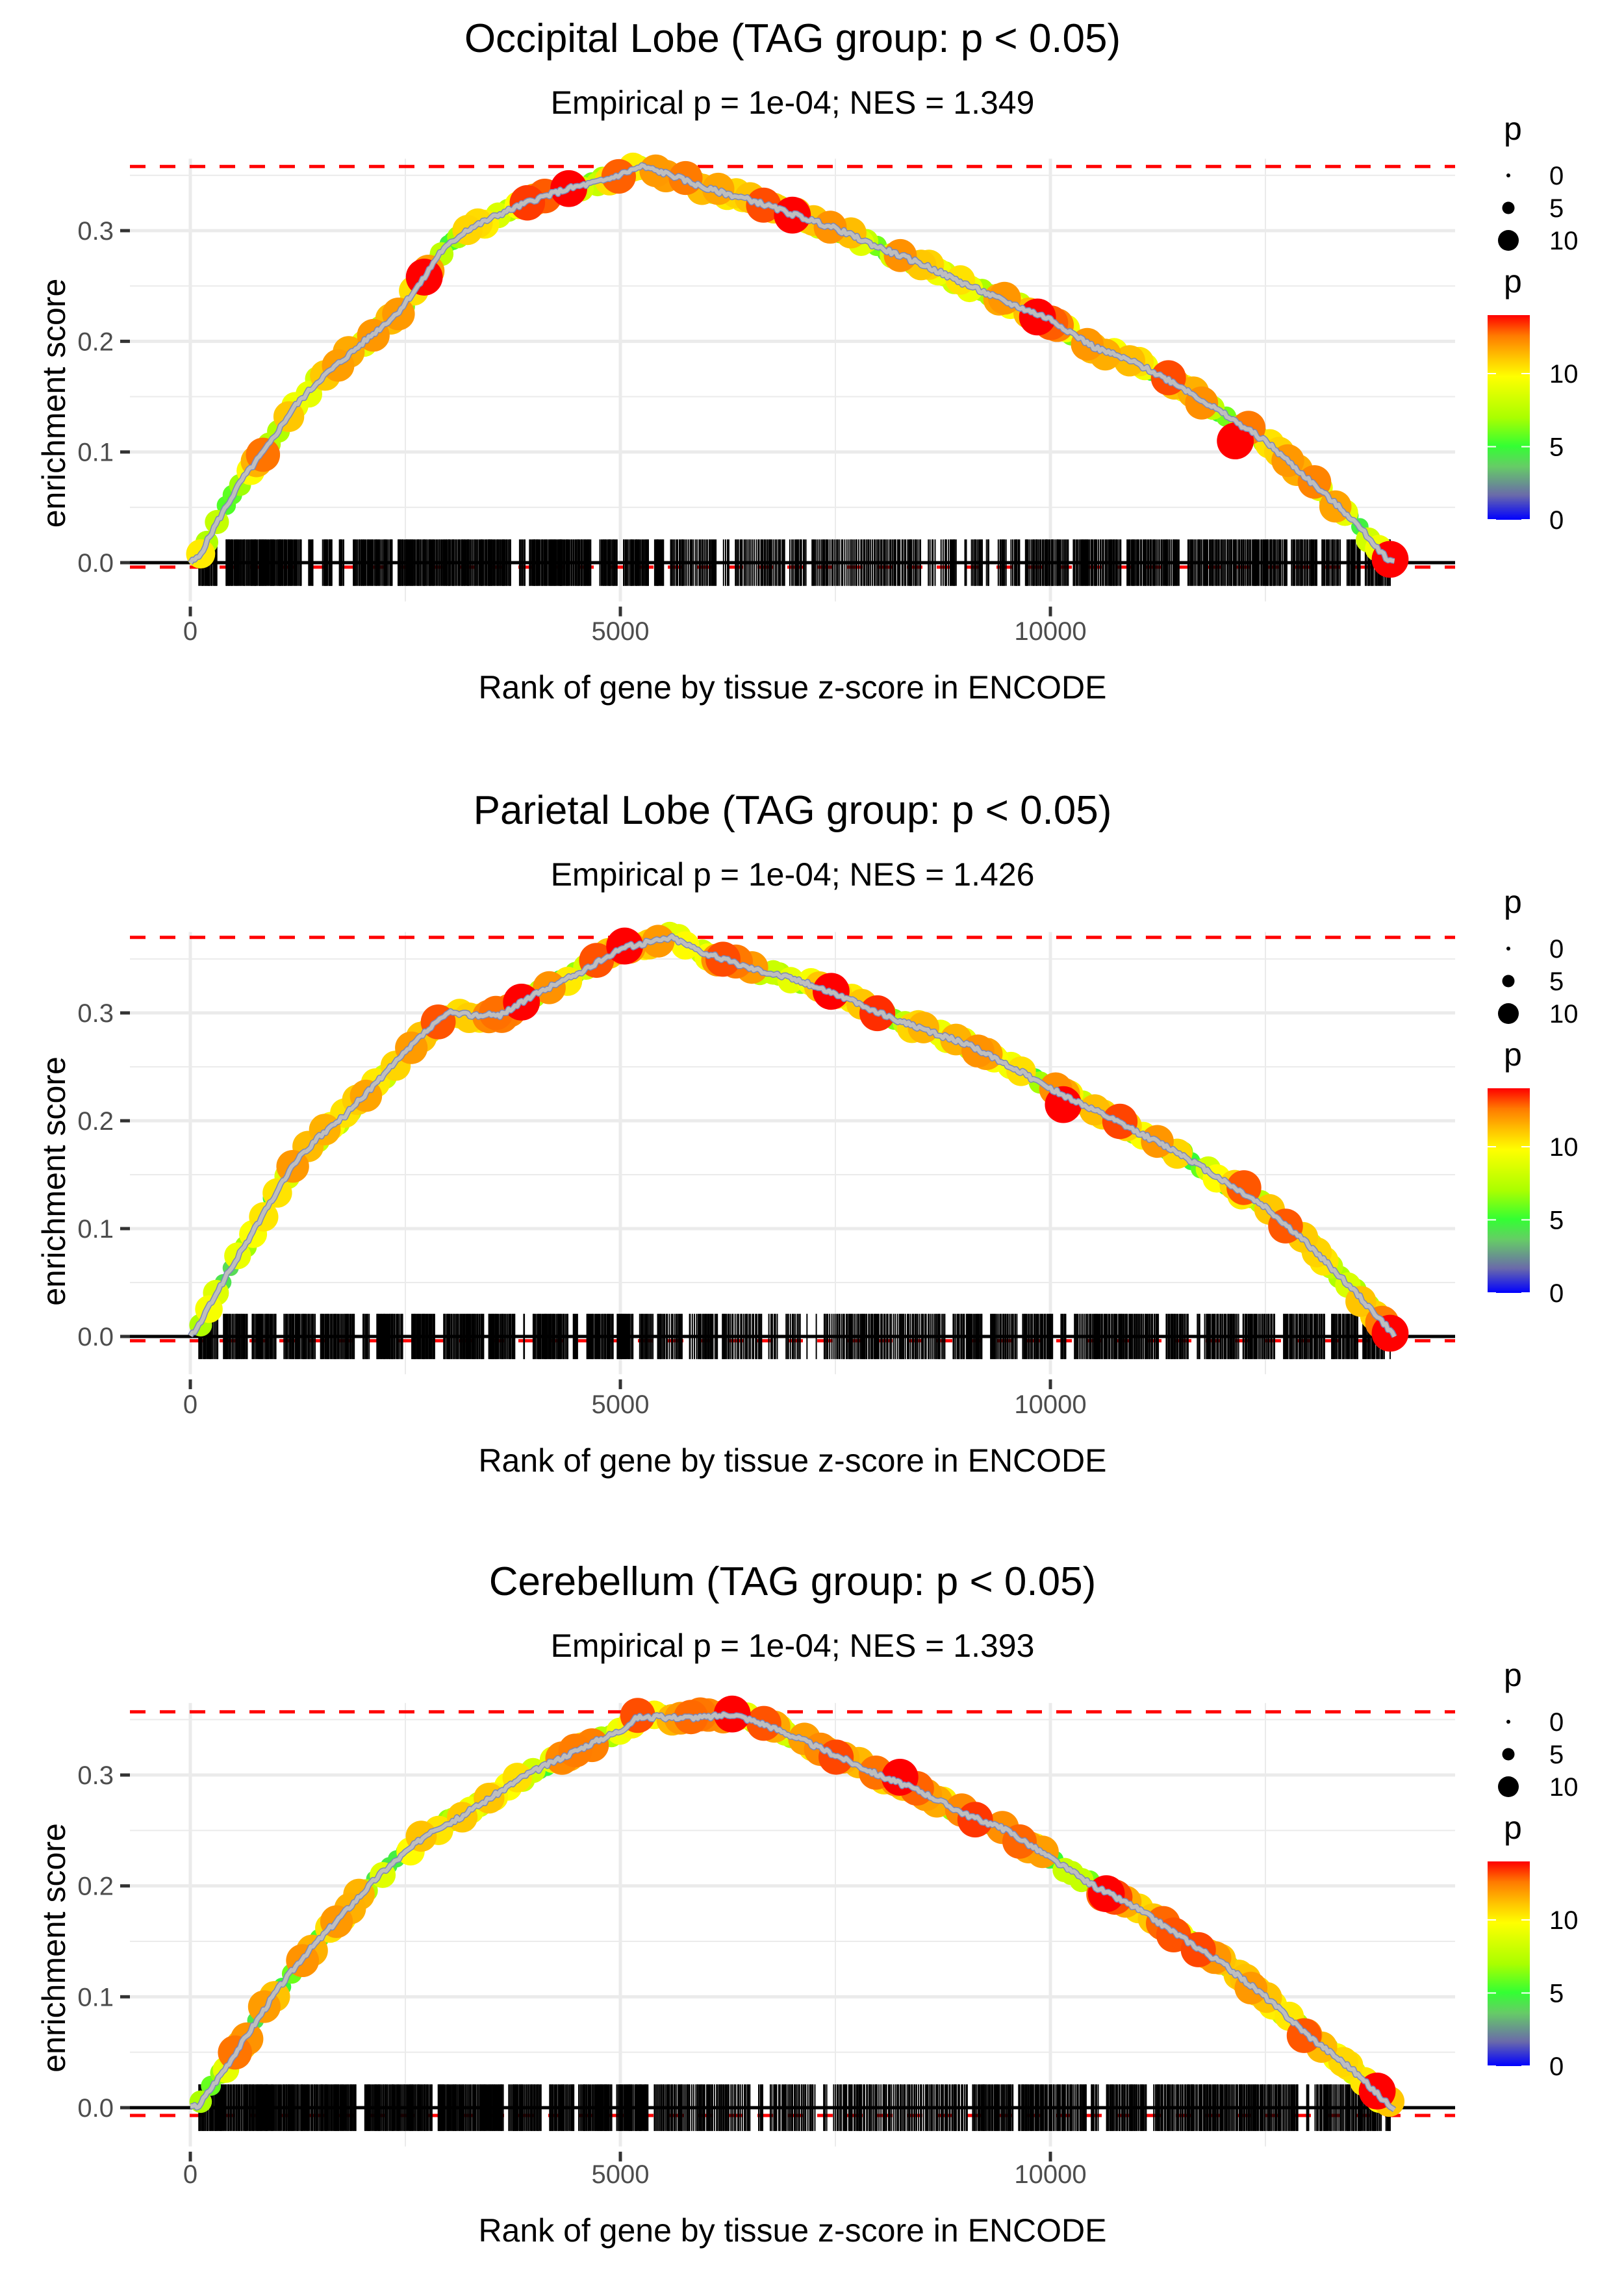 The height and width of the screenshot is (2274, 1624). Describe the element at coordinates (793, 1646) in the screenshot. I see `chart-subtitle: Empirical p = 1e-04; NES = 1.393` at that location.